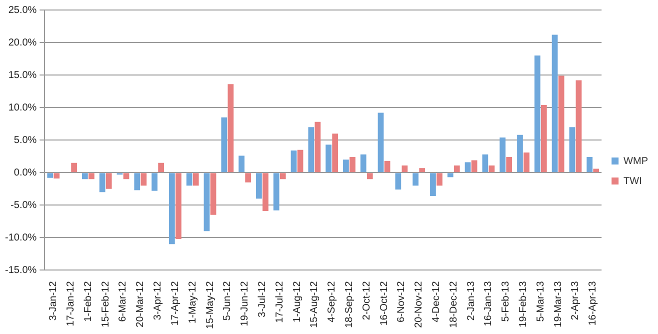 The width and height of the screenshot is (658, 334). What do you see at coordinates (297, 301) in the screenshot?
I see `x-tick-label: 1-Aug-12` at bounding box center [297, 301].